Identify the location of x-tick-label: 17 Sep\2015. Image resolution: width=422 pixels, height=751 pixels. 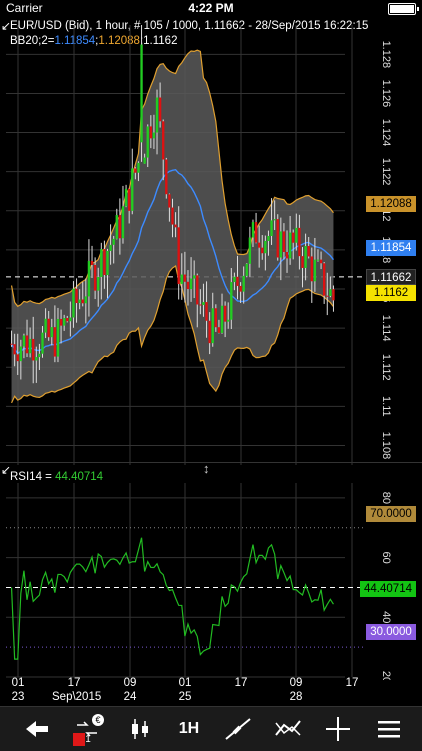
(77, 690).